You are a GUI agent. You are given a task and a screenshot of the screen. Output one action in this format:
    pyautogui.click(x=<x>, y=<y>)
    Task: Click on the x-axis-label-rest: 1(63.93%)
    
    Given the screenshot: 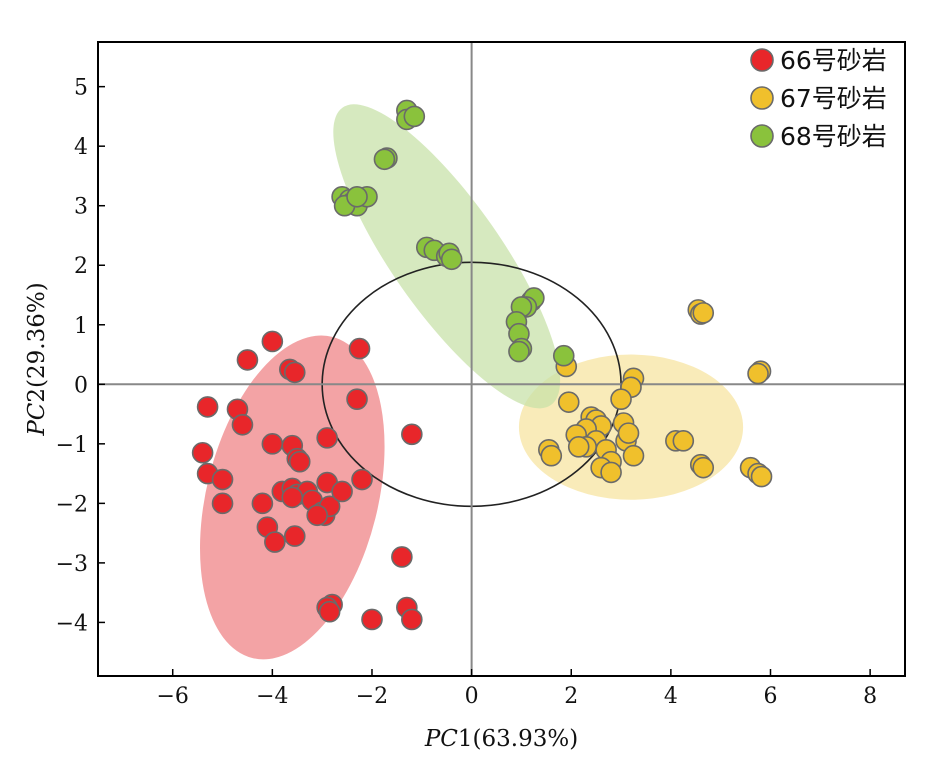 What is the action you would take?
    pyautogui.click(x=518, y=739)
    